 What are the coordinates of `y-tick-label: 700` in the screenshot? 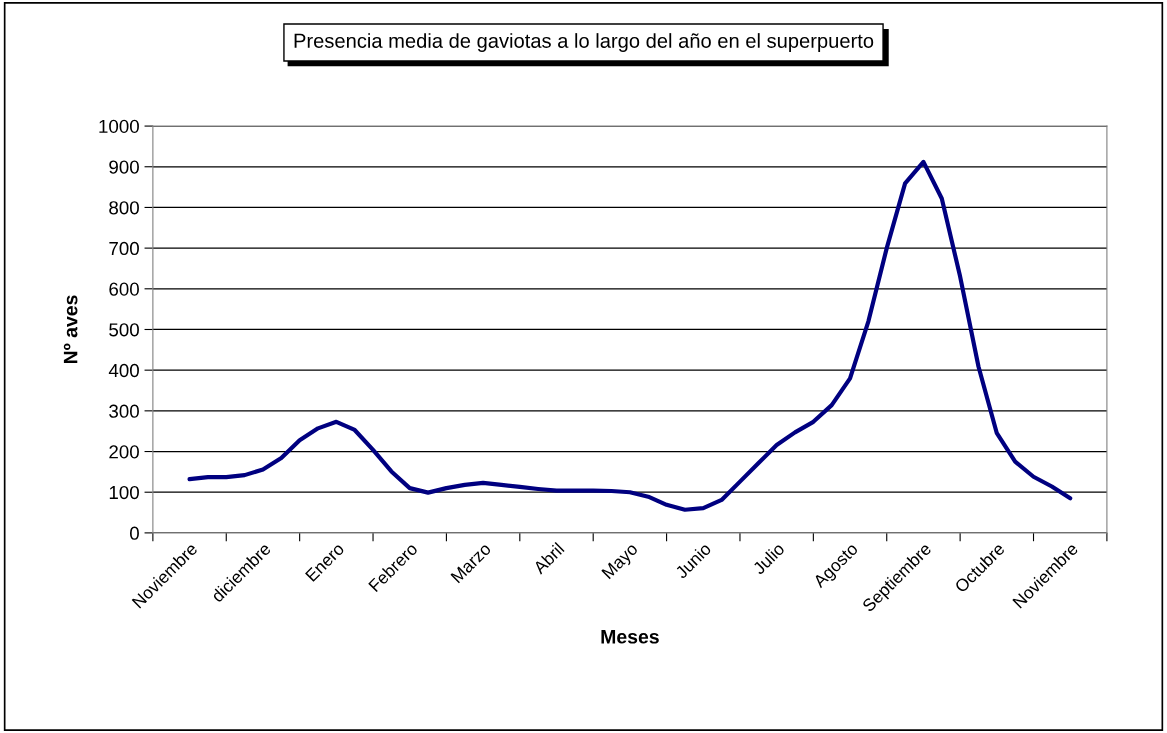 It's located at (124, 248).